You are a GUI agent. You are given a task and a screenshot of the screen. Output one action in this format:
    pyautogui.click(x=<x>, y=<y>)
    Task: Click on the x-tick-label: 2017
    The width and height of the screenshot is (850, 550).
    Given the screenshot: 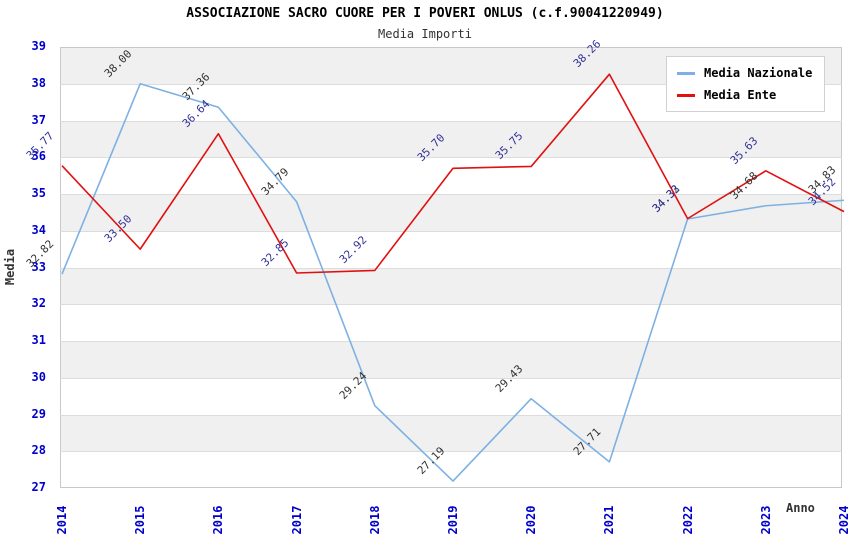 What is the action you would take?
    pyautogui.click(x=296, y=520)
    